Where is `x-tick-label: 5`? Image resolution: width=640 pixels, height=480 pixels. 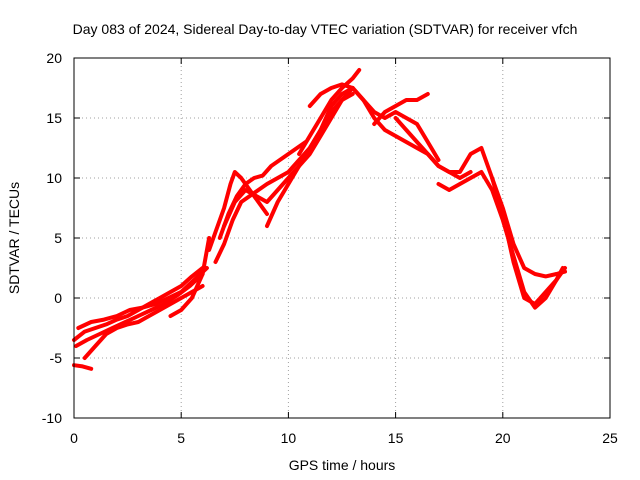 x-tick-label: 5 is located at coordinates (181, 438).